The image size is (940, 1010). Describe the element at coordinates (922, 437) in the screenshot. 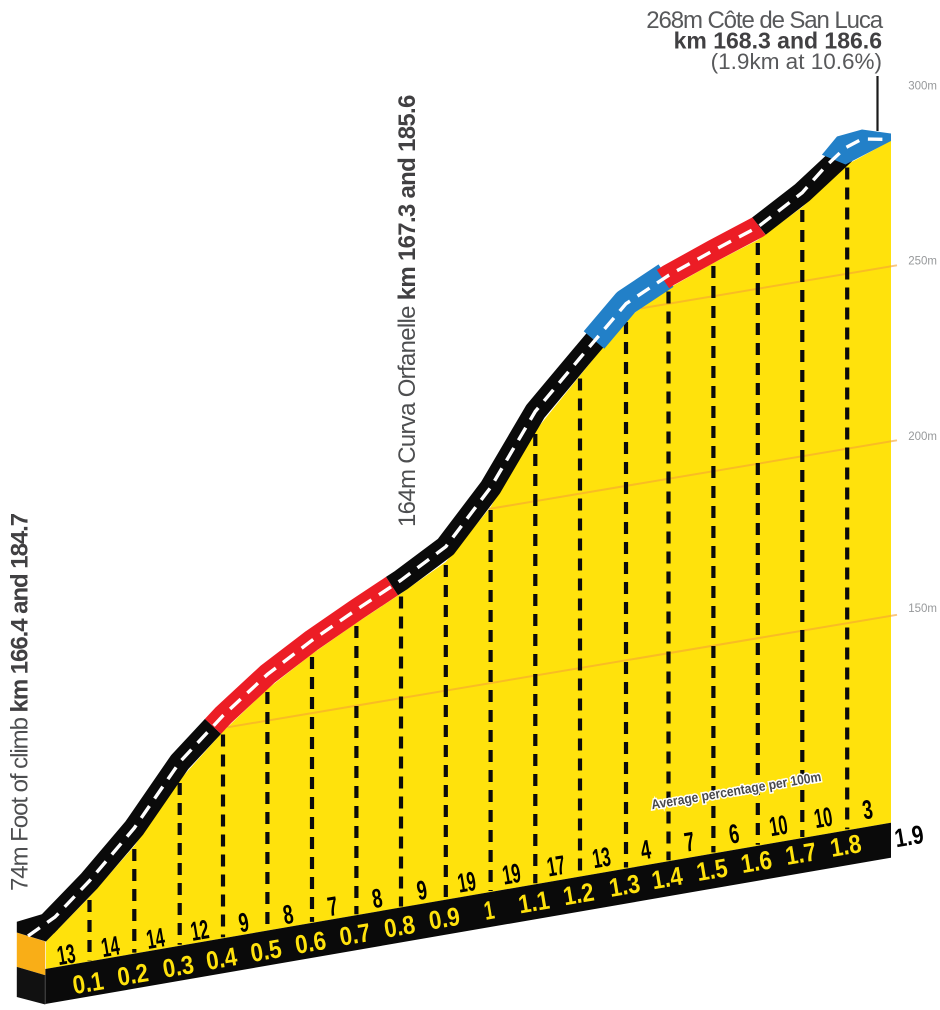

I see `svg-text: 200m` at that location.